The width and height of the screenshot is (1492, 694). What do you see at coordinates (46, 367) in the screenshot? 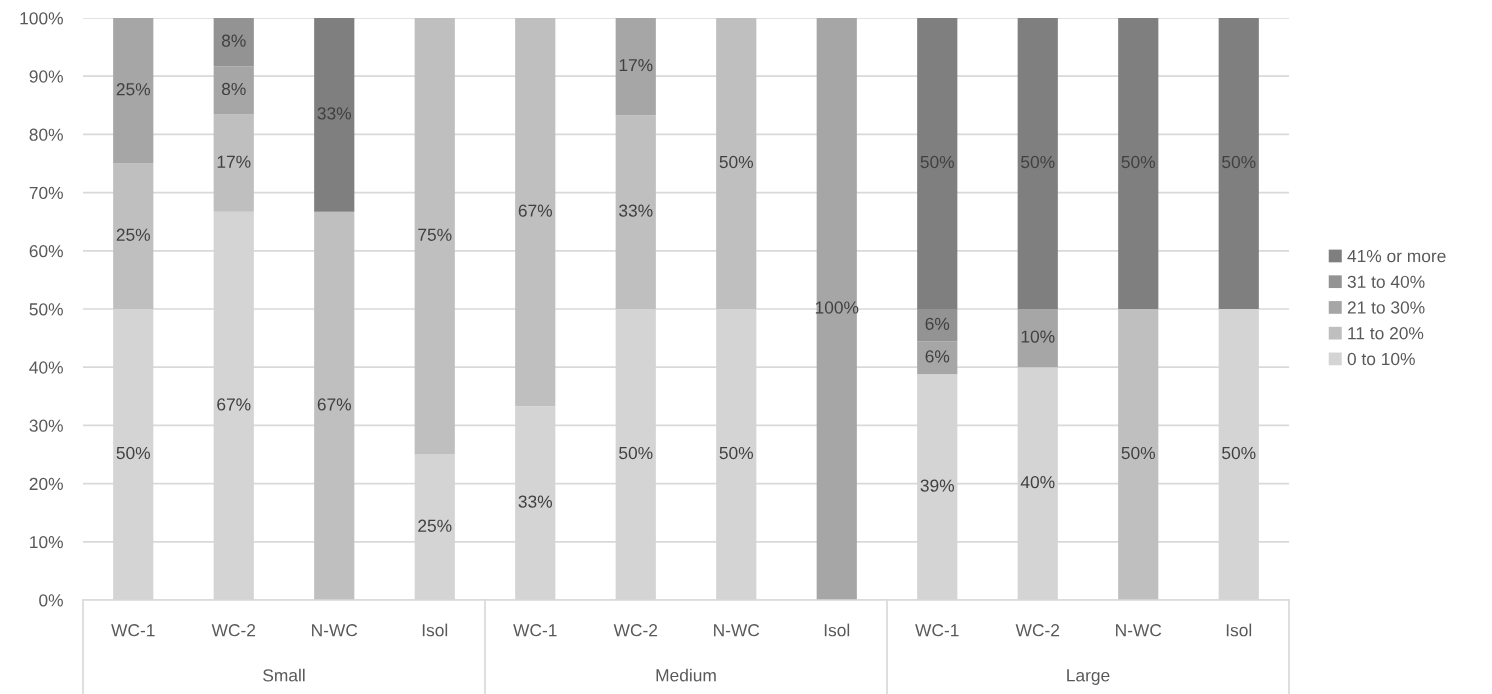
I see `y-tick-label: 40%` at bounding box center [46, 367].